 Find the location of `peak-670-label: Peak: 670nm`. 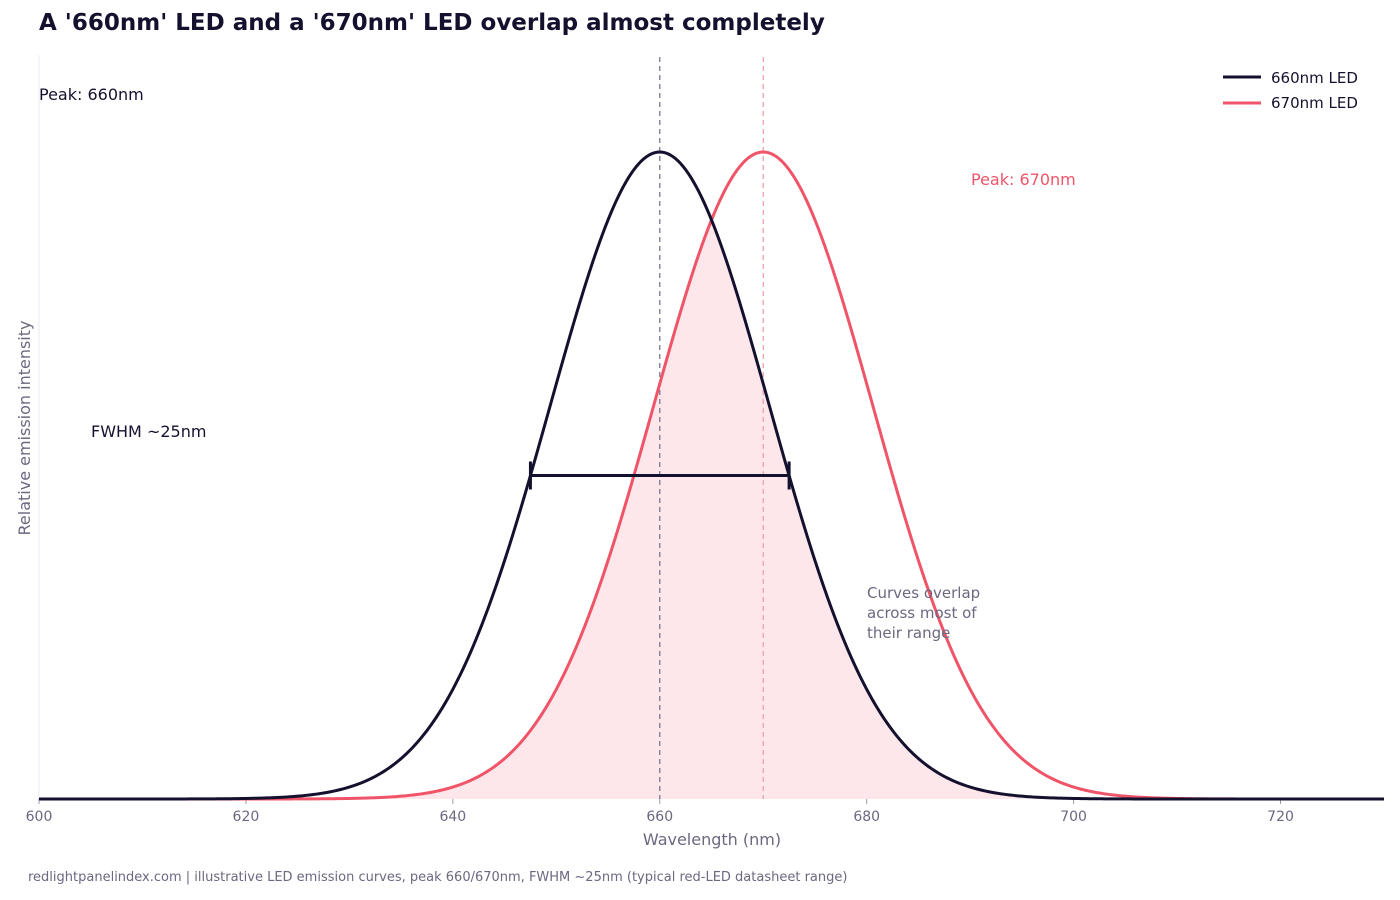

peak-670-label: Peak: 670nm is located at coordinates (1023, 179).